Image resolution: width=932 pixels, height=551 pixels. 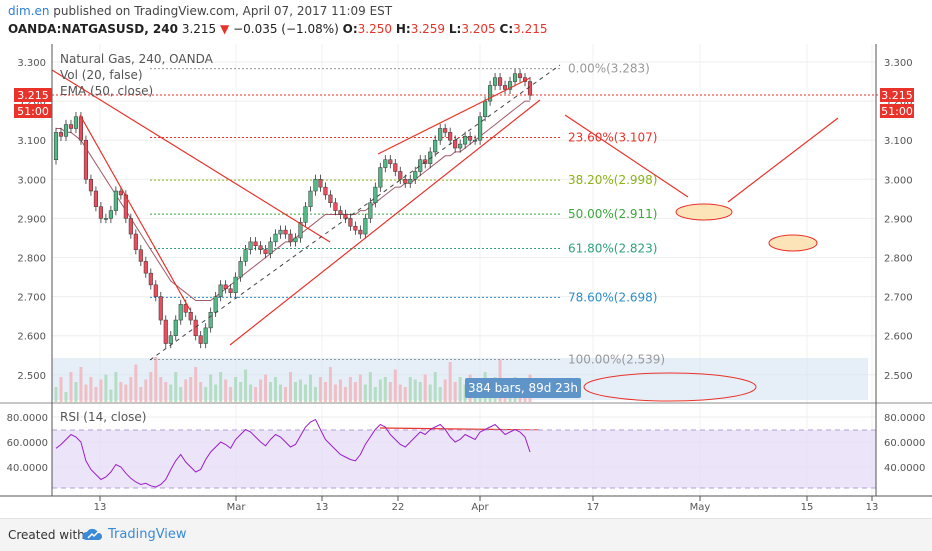 I want to click on price-tick-label-left: 3.100, so click(x=31, y=141).